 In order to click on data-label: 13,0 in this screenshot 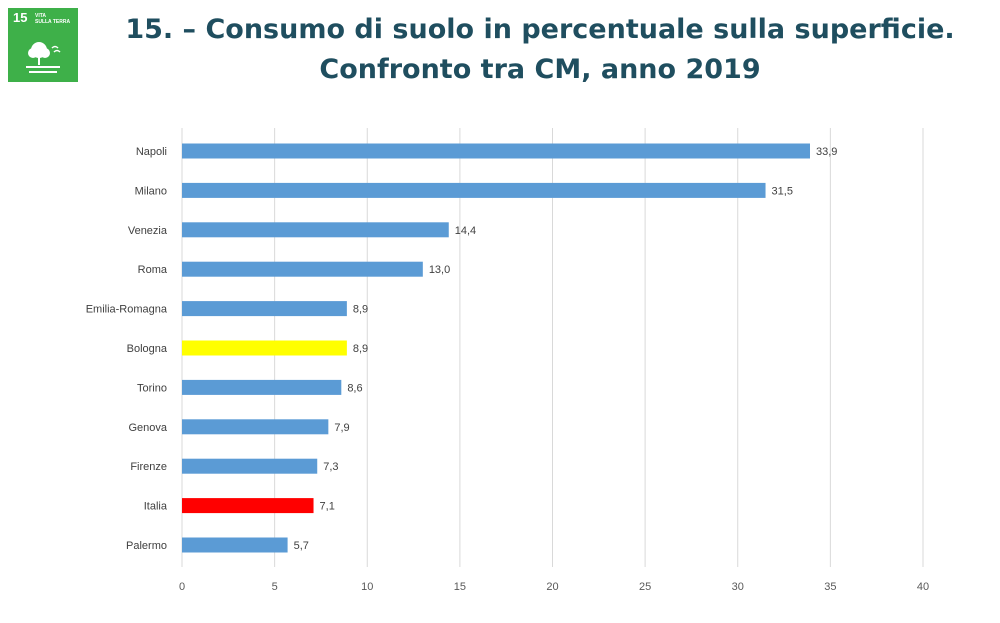, I will do `click(439, 270)`.